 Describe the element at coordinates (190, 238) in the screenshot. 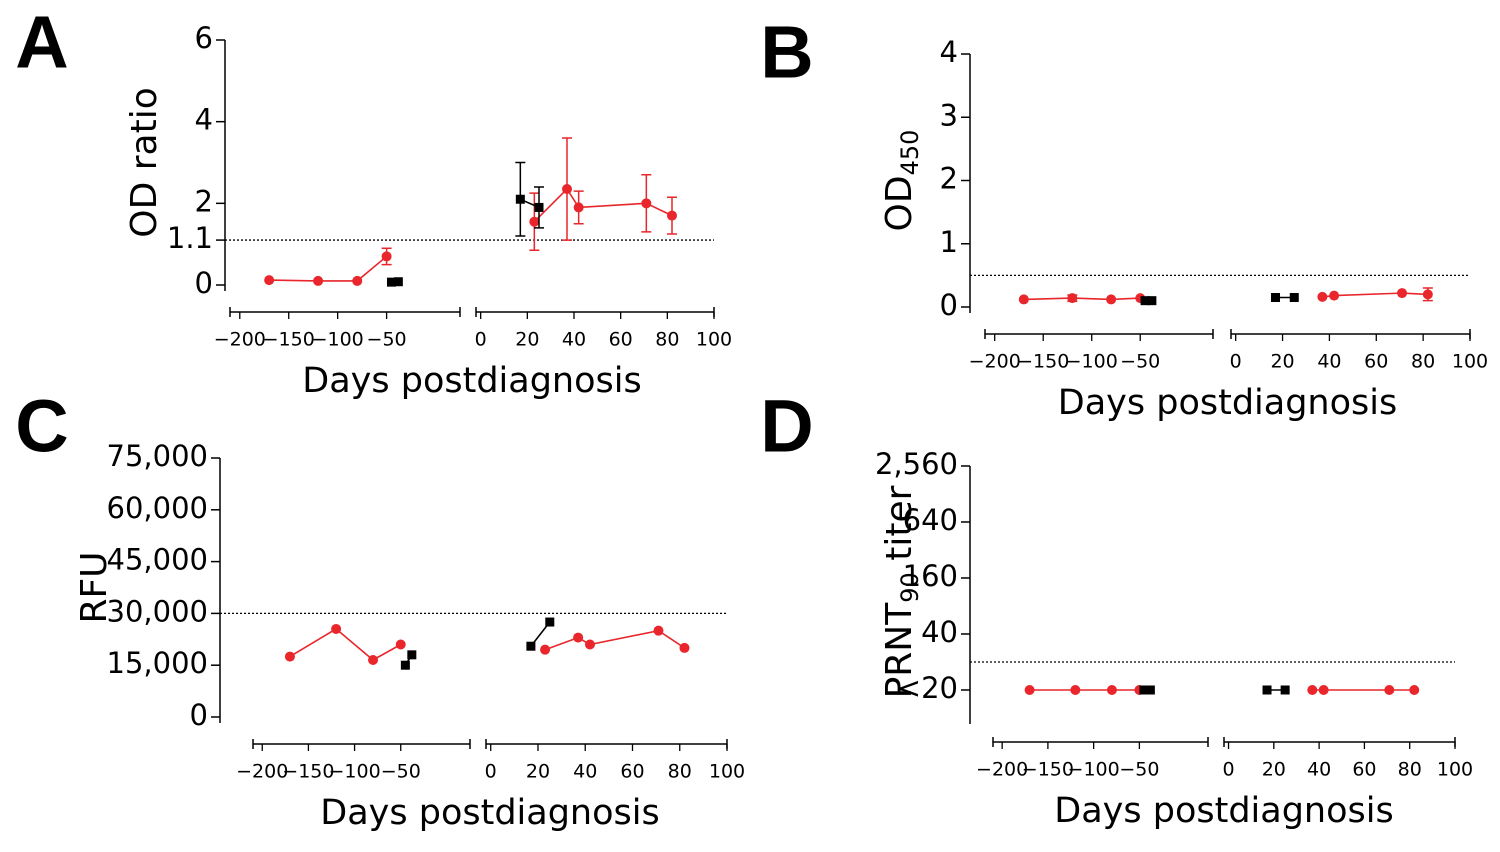

I see `y-tick-label: 1.1` at that location.